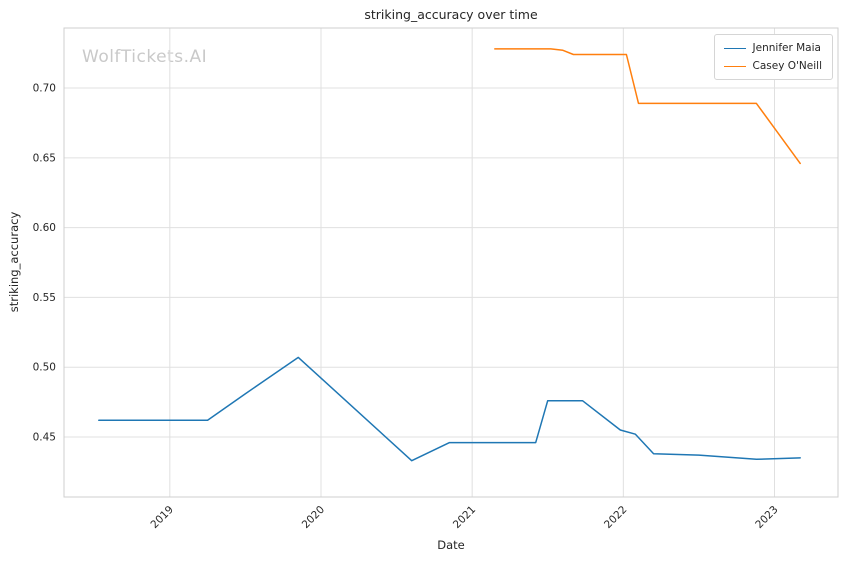 The image size is (852, 561). Describe the element at coordinates (773, 57) in the screenshot. I see `legend: Jennifer Maia Casey O'Neill` at that location.